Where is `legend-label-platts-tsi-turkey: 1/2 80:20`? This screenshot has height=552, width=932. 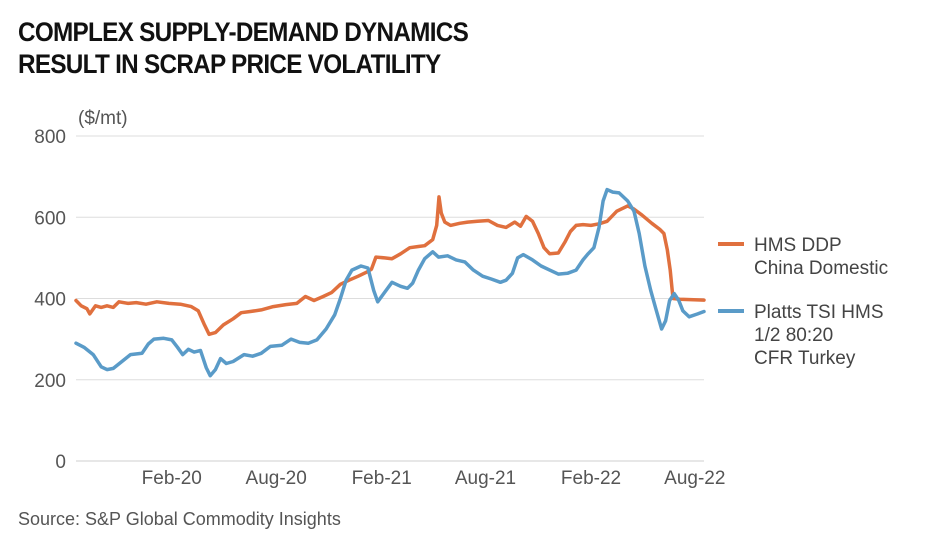
legend-label-platts-tsi-turkey: 1/2 80:20 is located at coordinates (793, 335).